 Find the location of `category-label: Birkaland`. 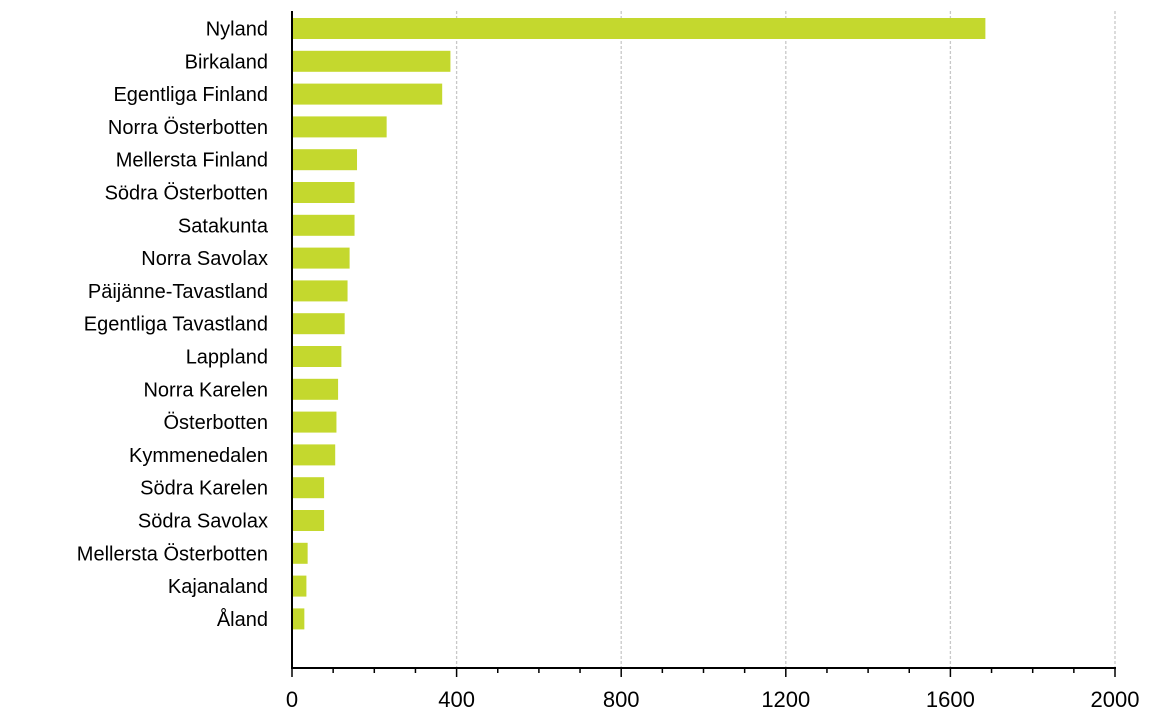

category-label: Birkaland is located at coordinates (226, 62).